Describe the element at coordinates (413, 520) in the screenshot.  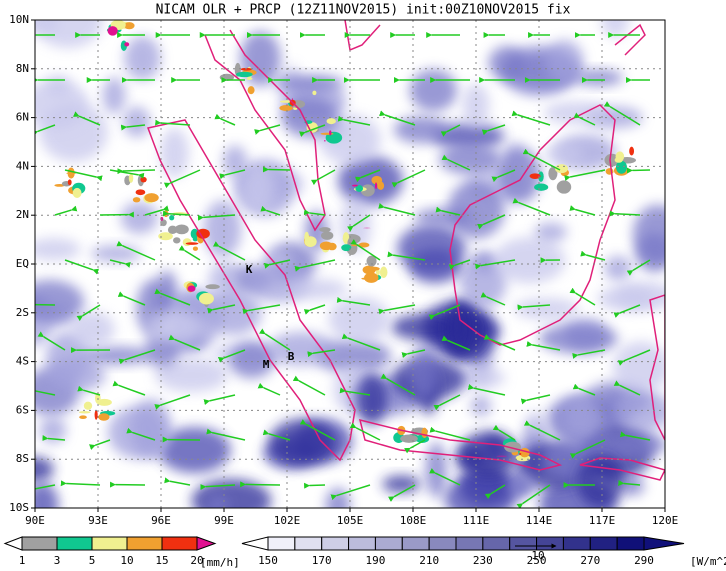
I see `lon-label: 108E` at that location.